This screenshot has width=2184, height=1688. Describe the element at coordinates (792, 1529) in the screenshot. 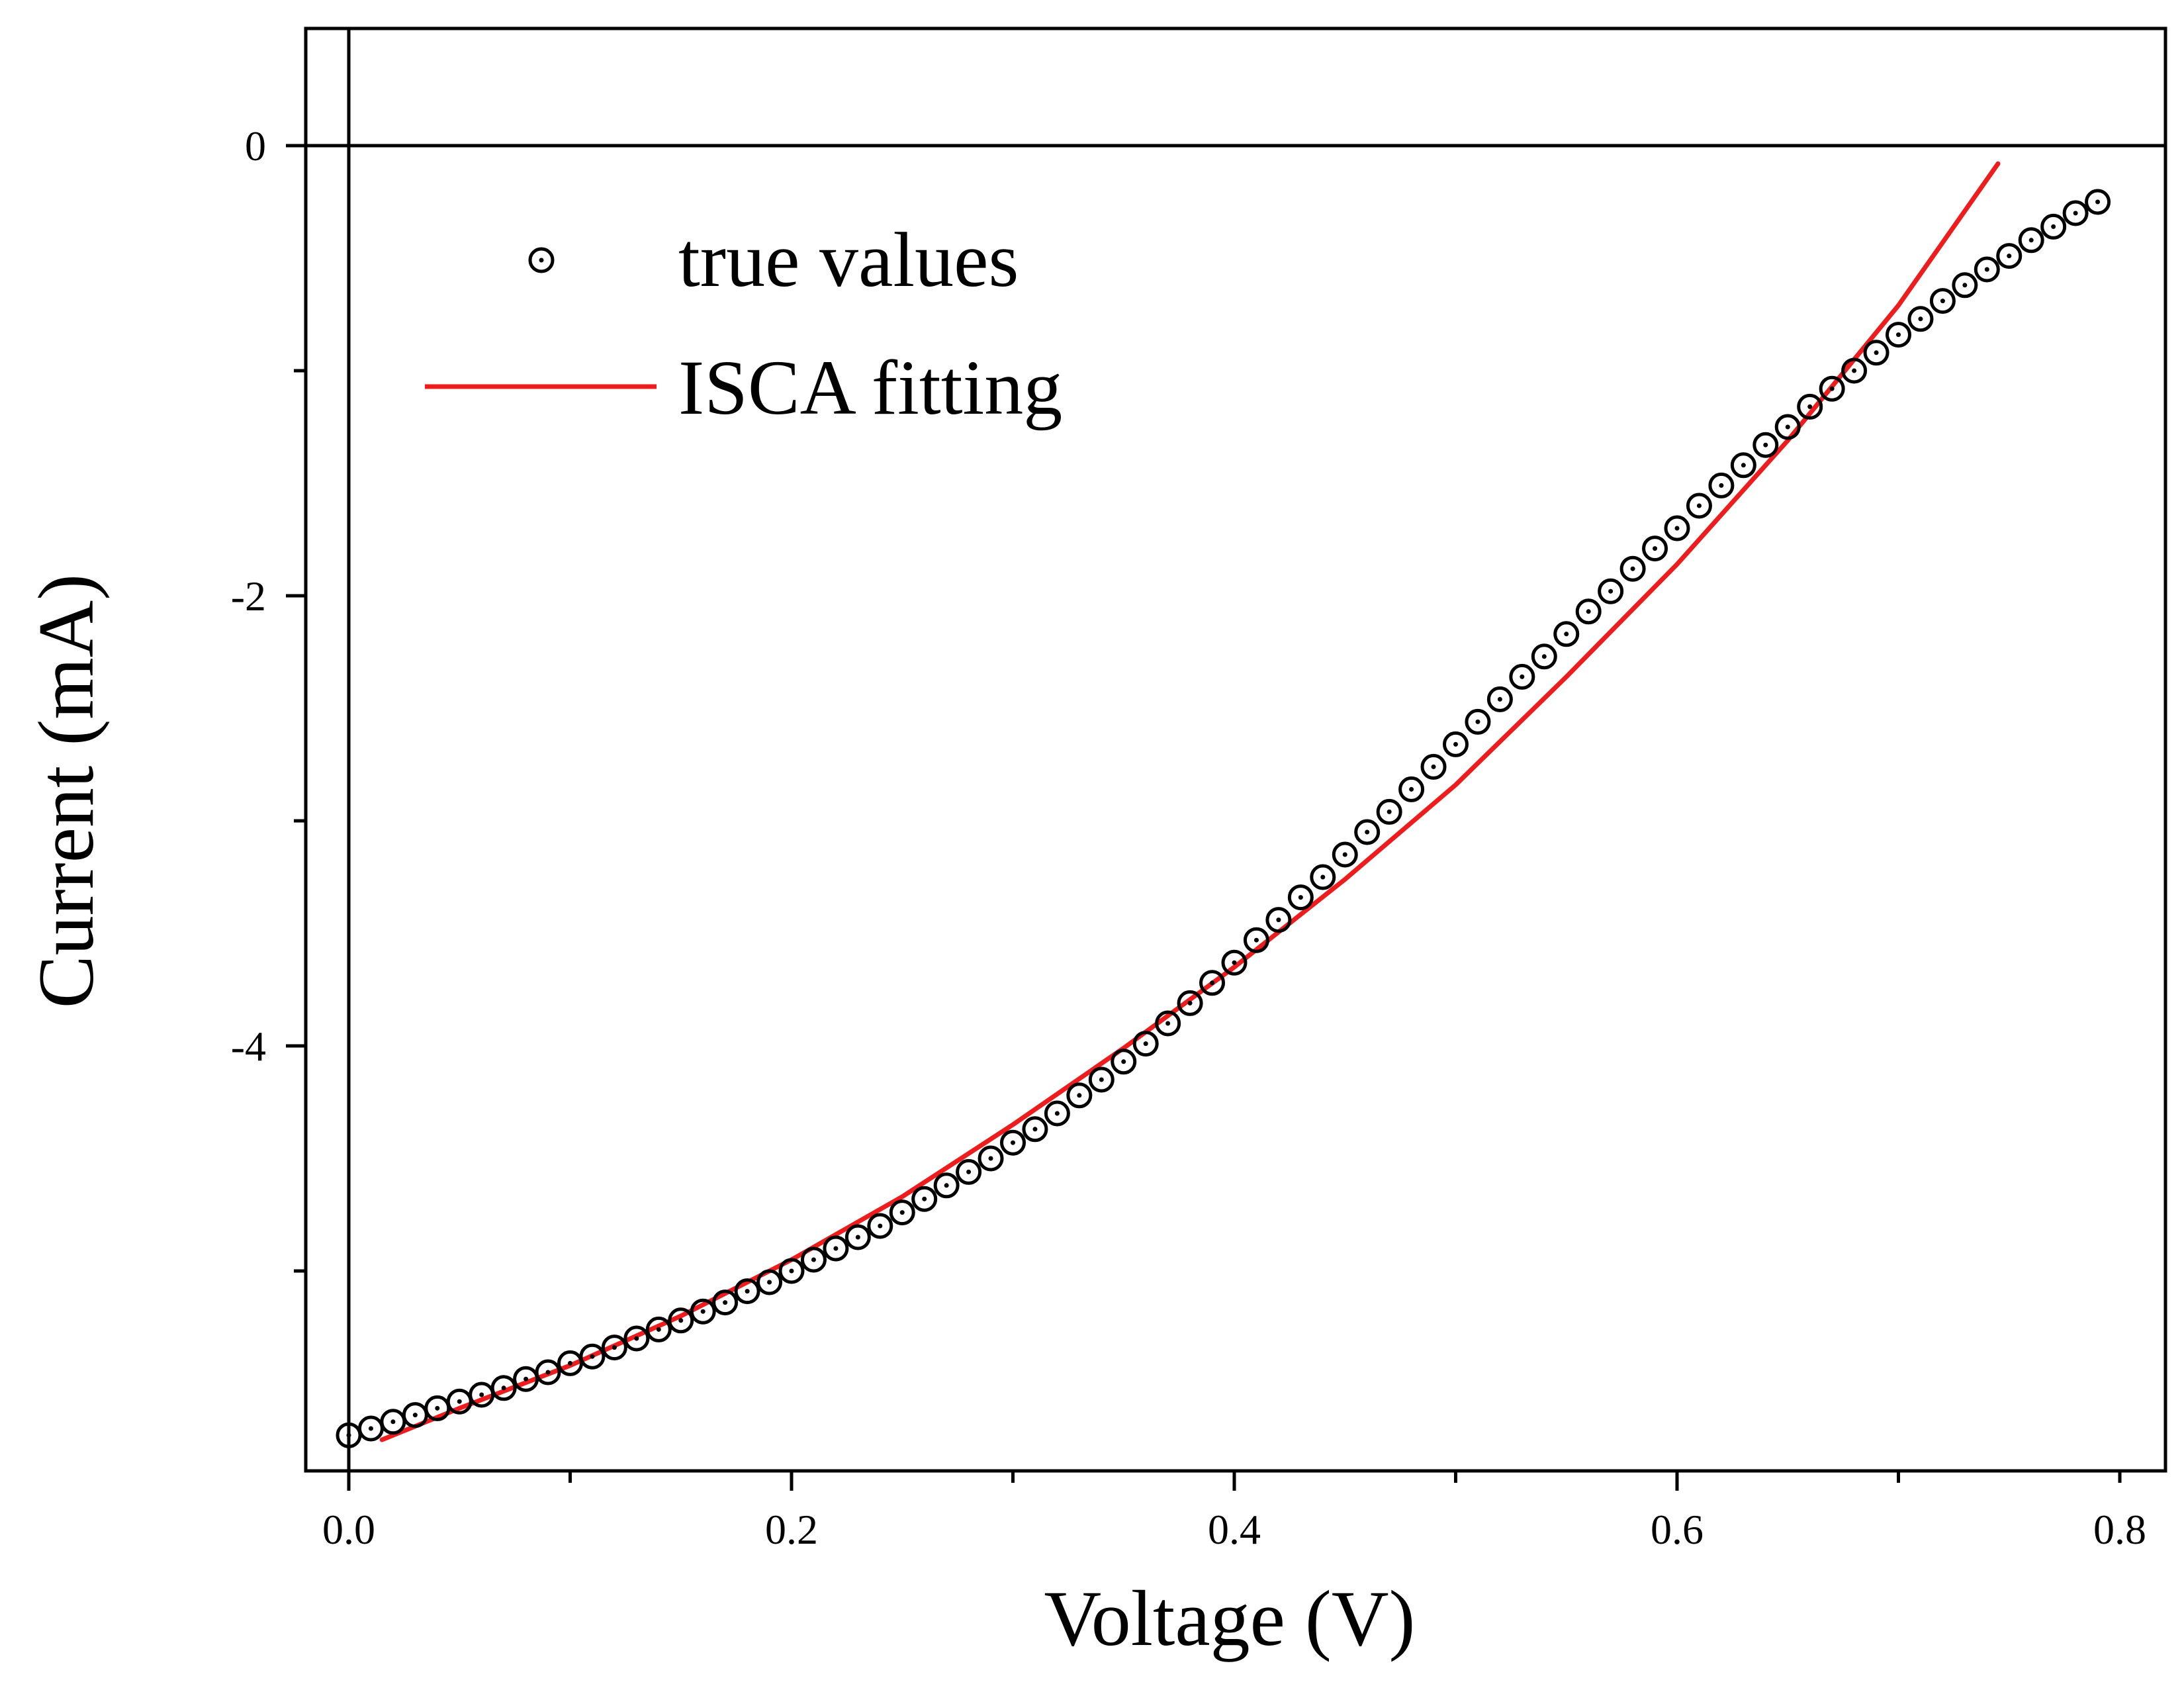

I see `x-tick-label: 0.2` at that location.